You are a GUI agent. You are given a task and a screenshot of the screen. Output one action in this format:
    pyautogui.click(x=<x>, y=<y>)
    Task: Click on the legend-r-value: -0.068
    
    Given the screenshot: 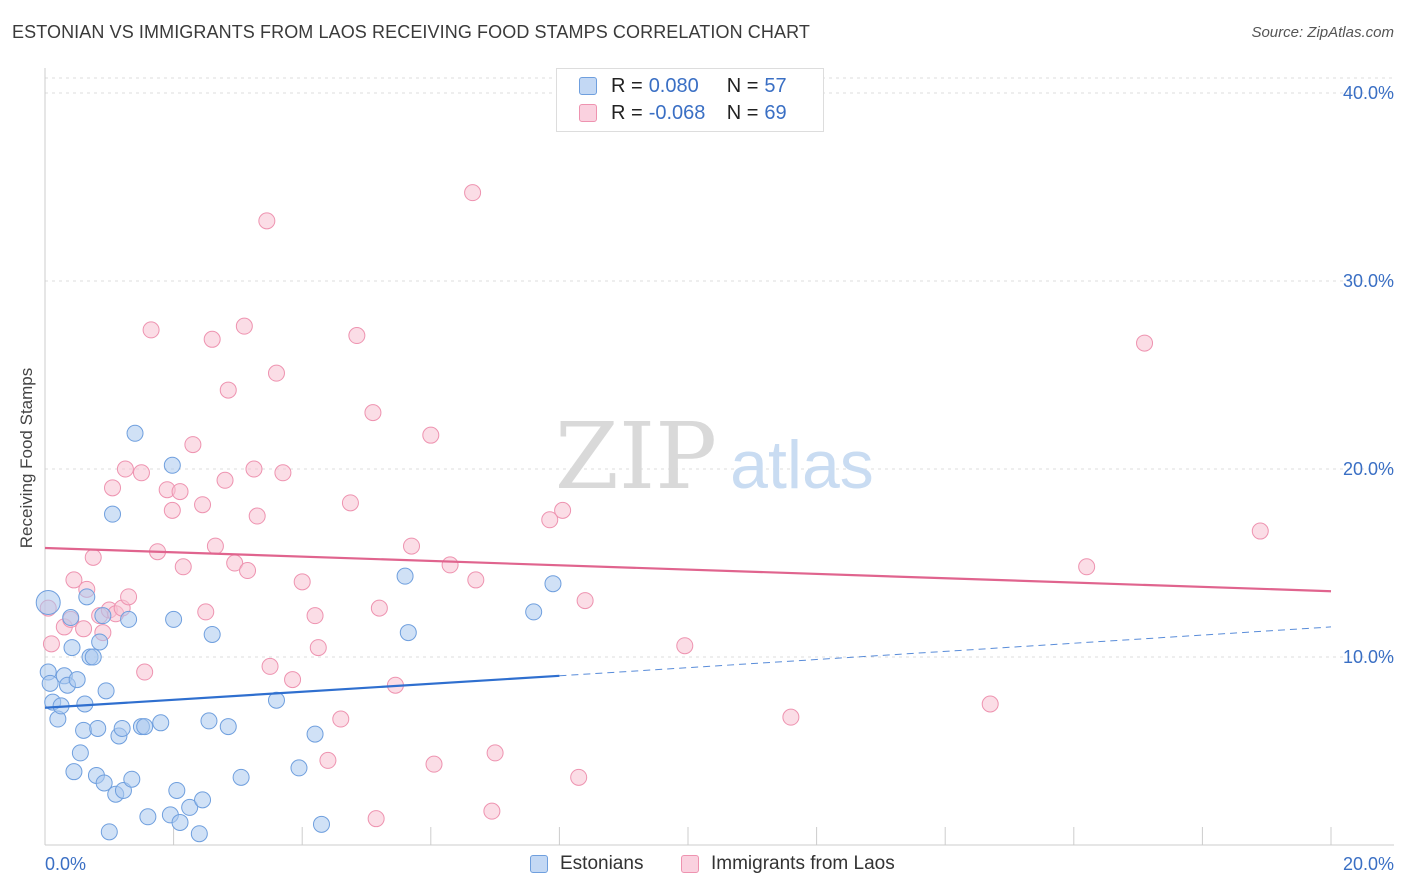 What is the action you would take?
    pyautogui.click(x=677, y=112)
    